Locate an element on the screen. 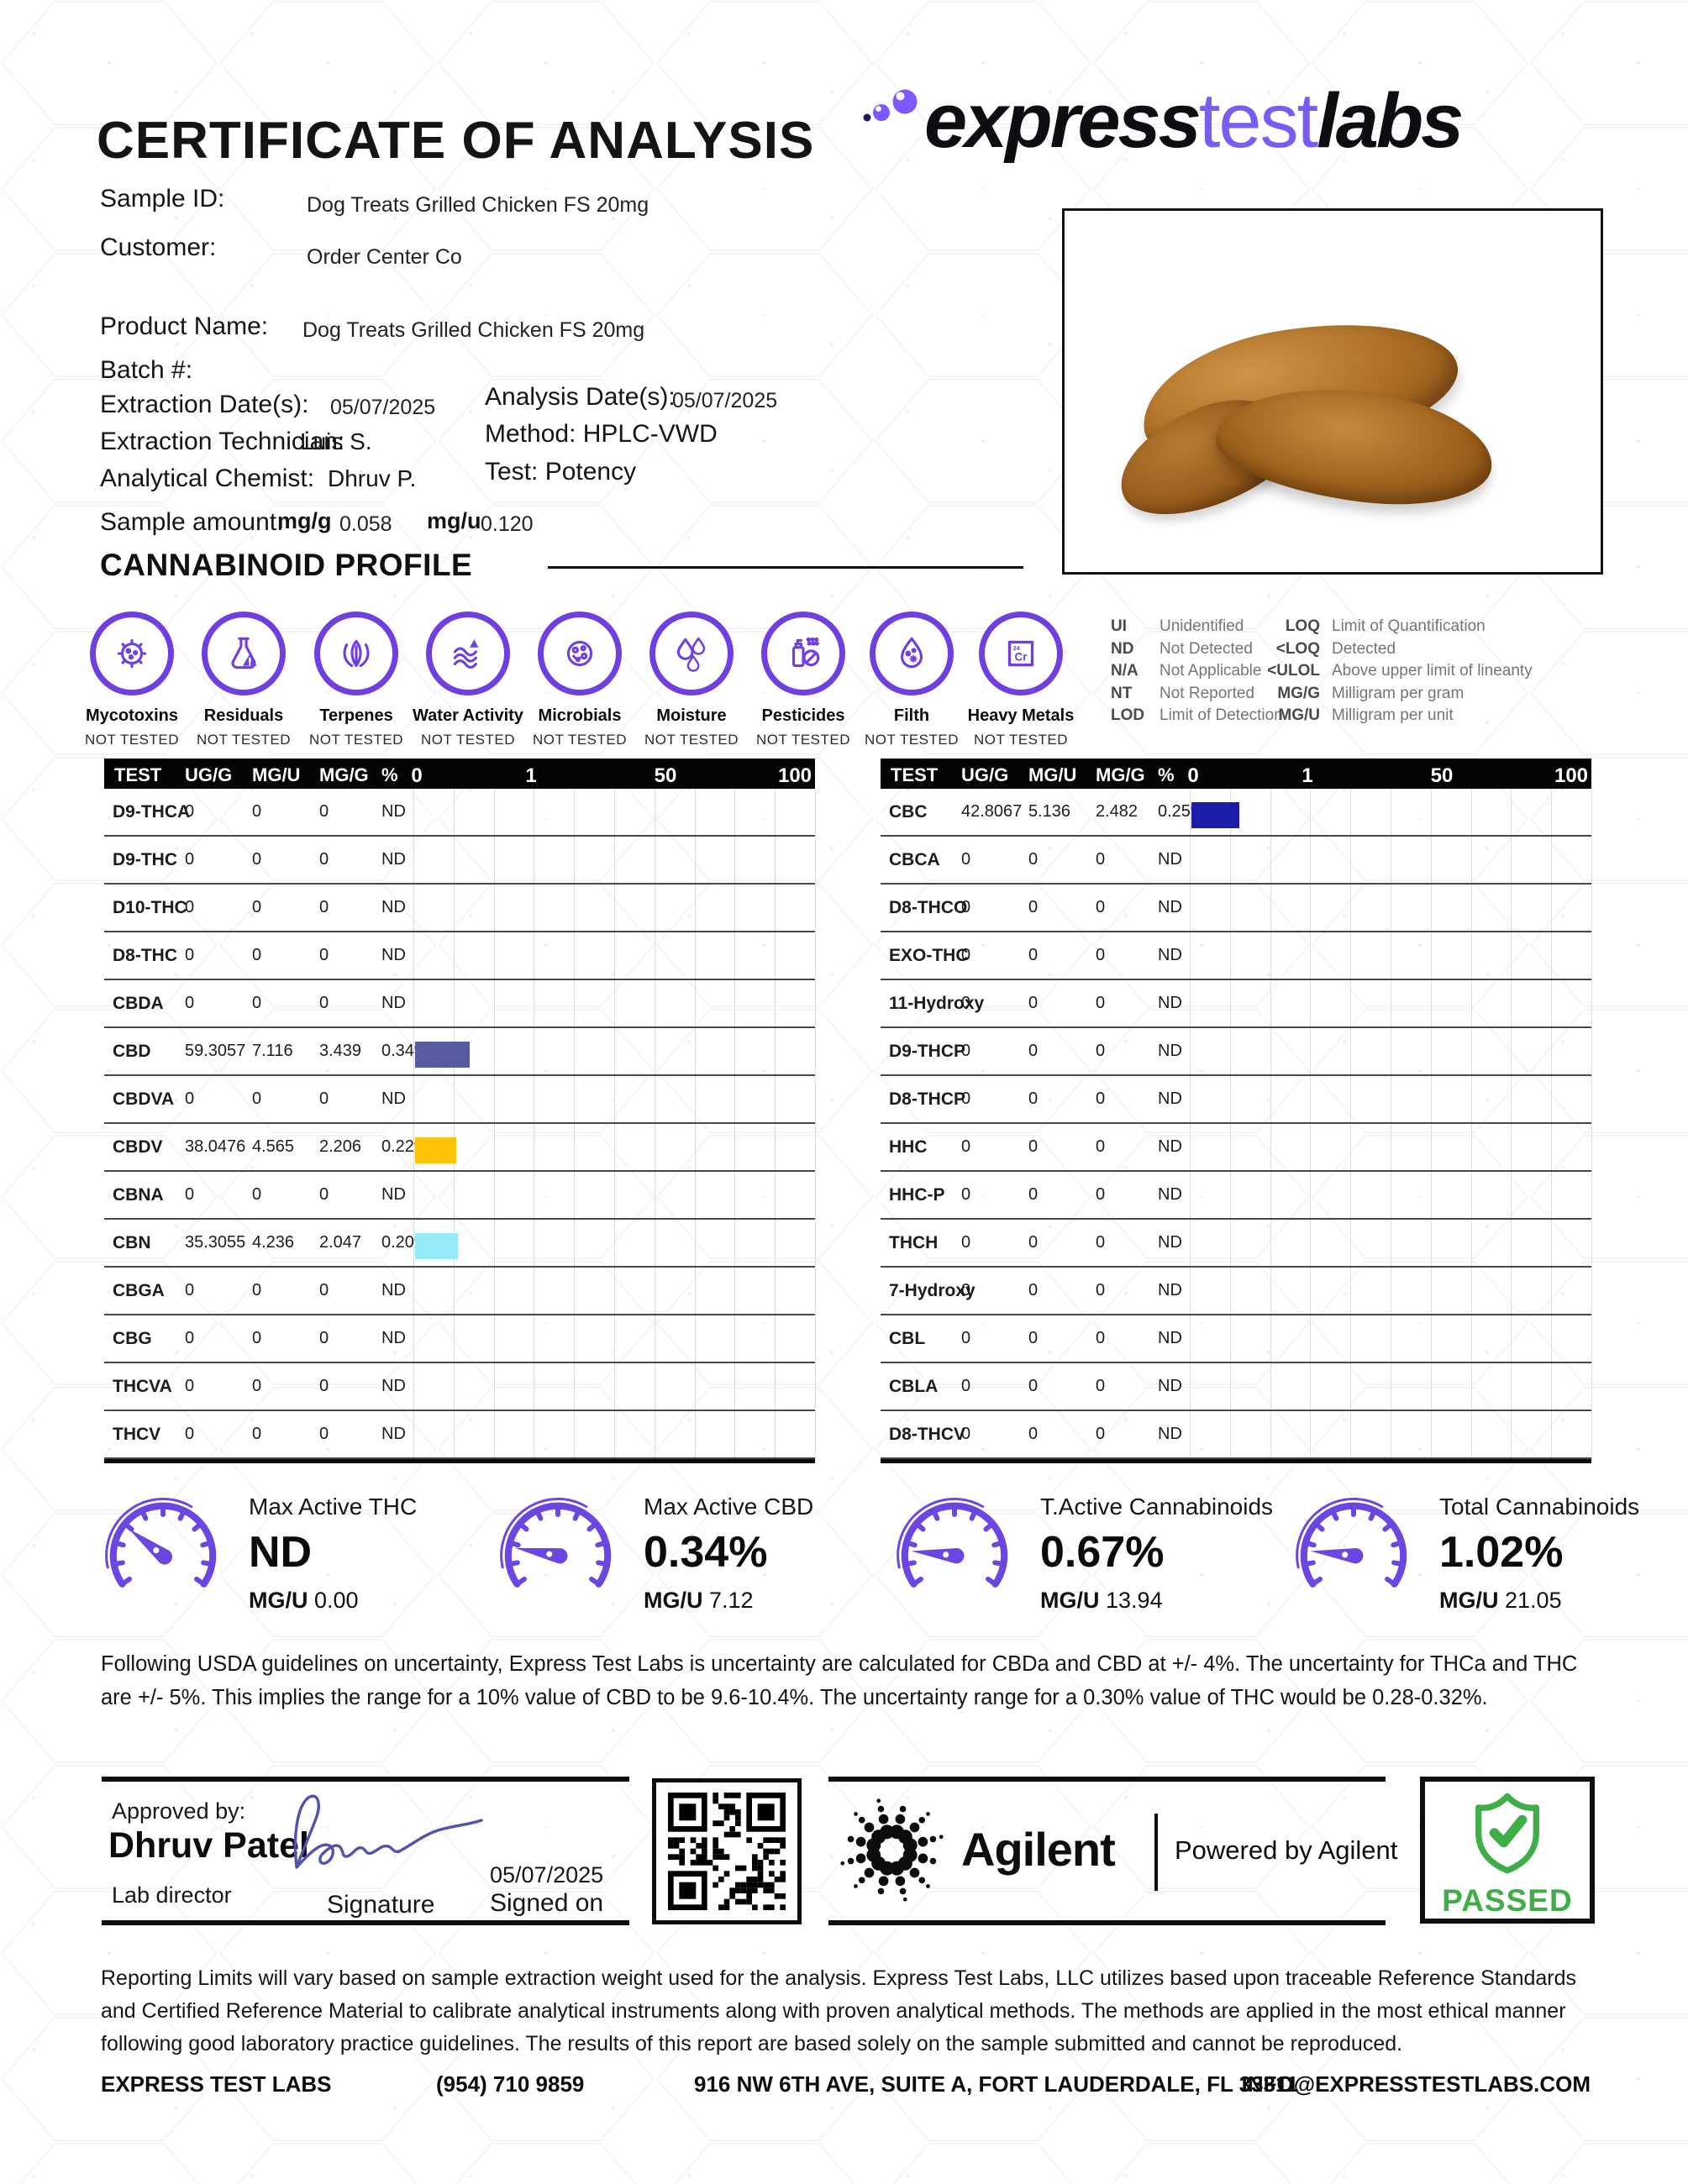  panel-water-activity: Water Activity NOT TESTED is located at coordinates (468, 680).